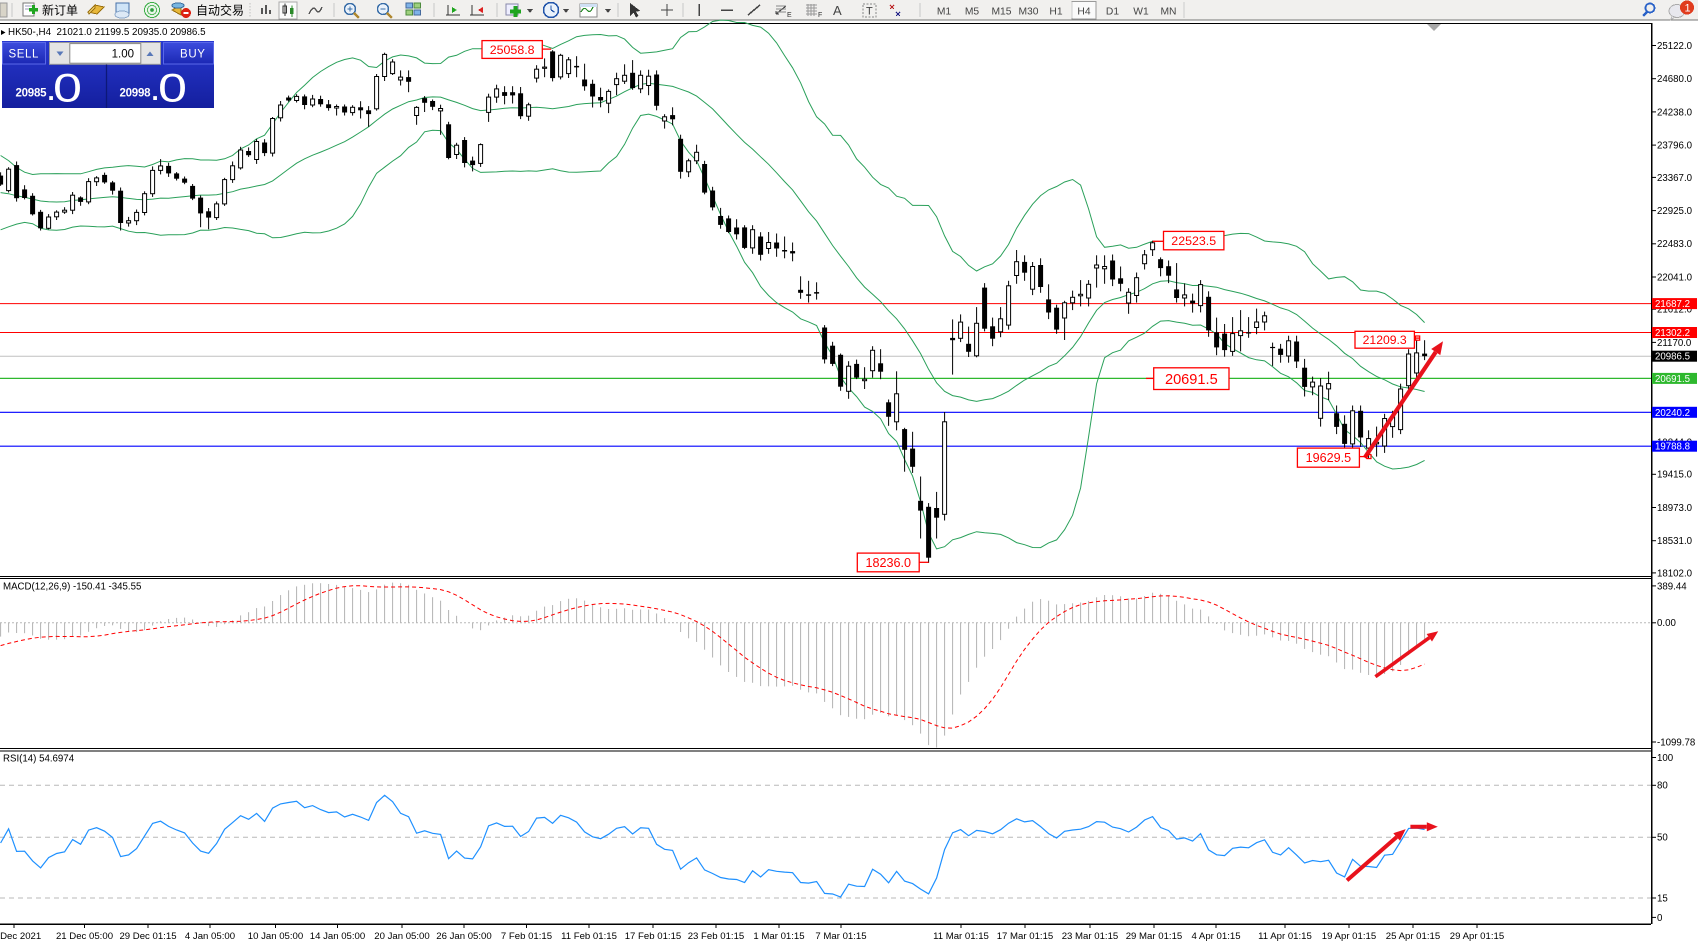 The image size is (1698, 945). Describe the element at coordinates (526, 936) in the screenshot. I see `svg-text: 7 Feb 01:15` at that location.